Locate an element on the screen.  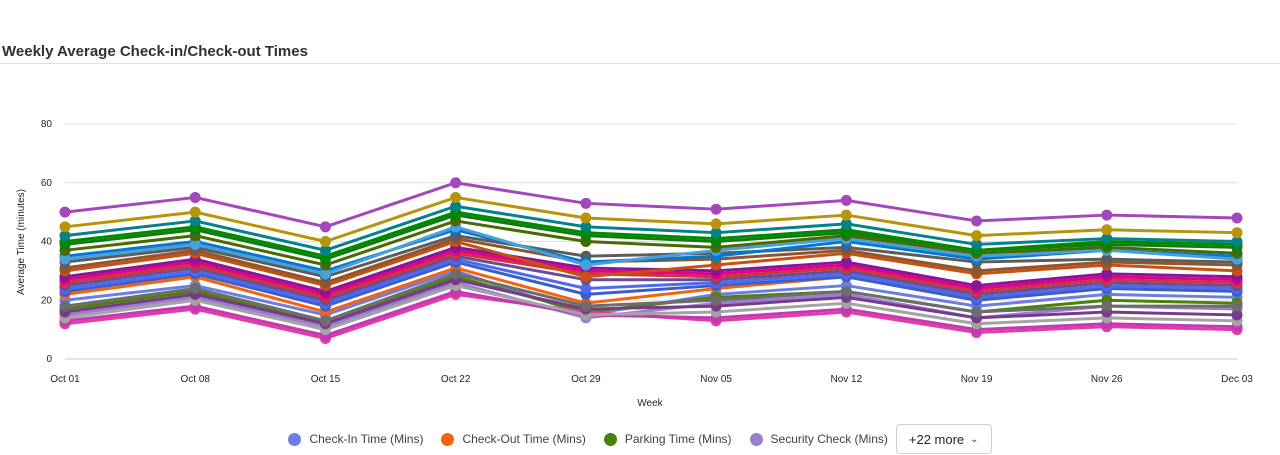
more-series-button: +22 more ⌄ is located at coordinates (943, 439).